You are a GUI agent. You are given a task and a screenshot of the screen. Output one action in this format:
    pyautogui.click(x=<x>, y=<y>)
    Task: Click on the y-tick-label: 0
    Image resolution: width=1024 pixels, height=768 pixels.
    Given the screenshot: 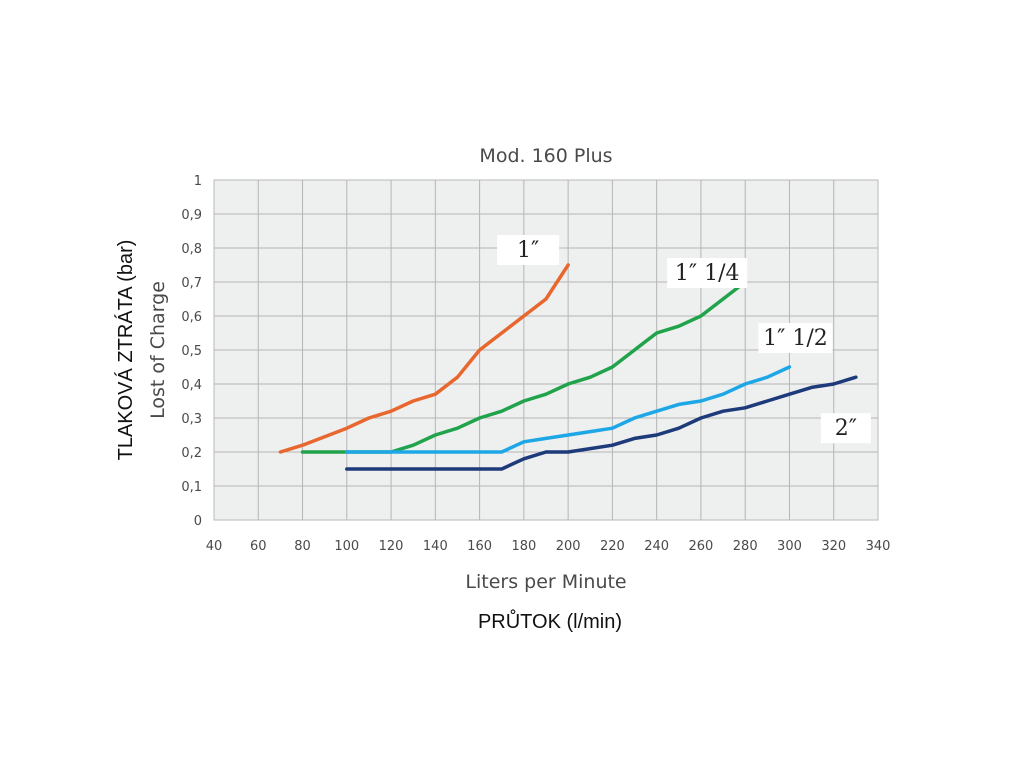 What is the action you would take?
    pyautogui.click(x=198, y=521)
    